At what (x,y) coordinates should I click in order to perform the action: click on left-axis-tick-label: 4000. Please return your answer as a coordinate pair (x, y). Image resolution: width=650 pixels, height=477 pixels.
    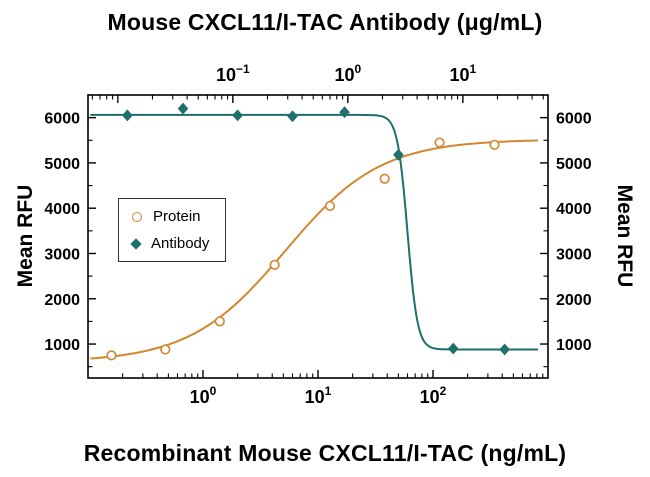
    Looking at the image, I should click on (62, 209).